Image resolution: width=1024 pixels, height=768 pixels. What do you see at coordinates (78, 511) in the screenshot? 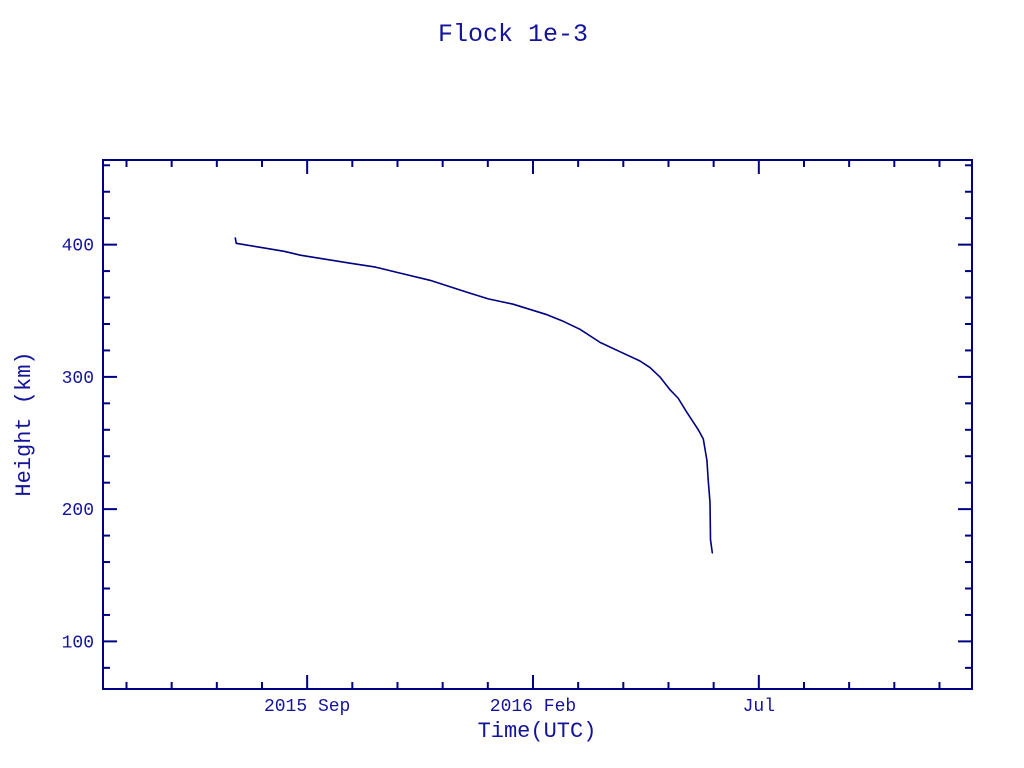
I see `y-tick-label: 200` at bounding box center [78, 511].